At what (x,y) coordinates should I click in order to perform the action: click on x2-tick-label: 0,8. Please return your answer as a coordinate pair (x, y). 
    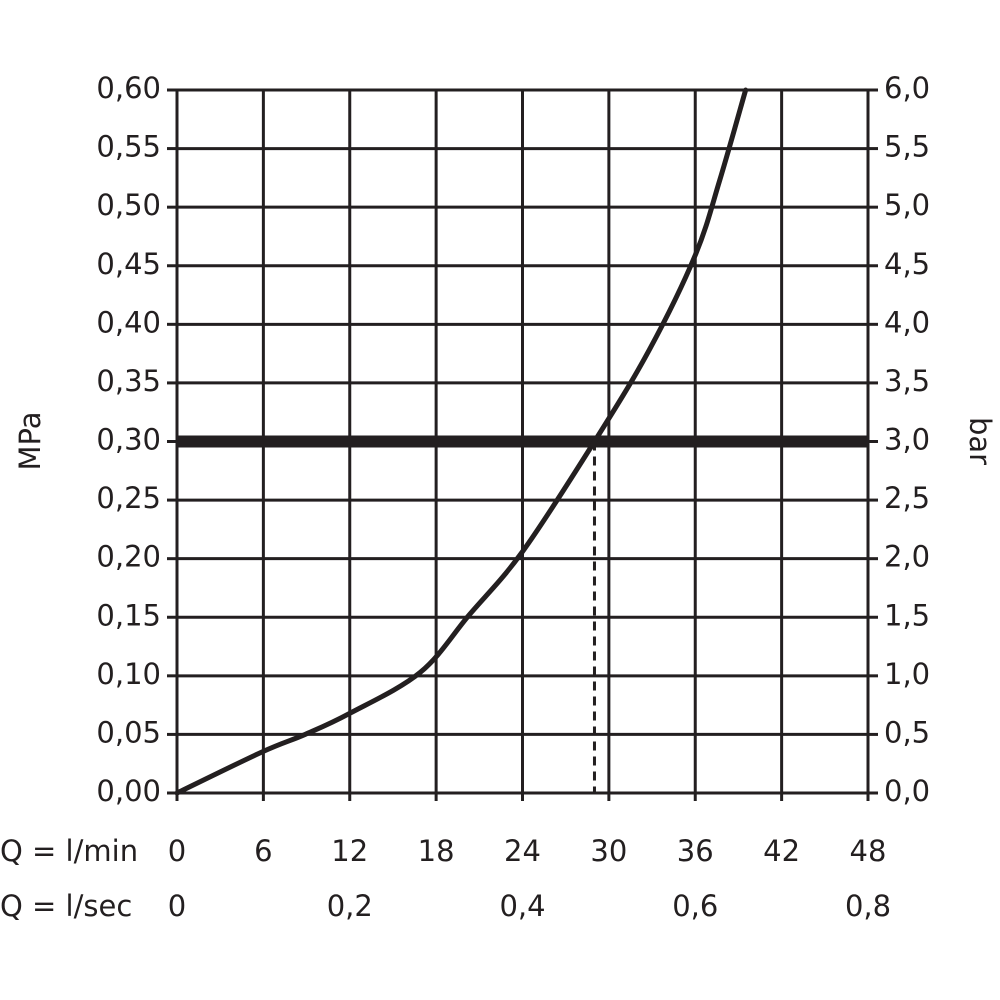
    Looking at the image, I should click on (868, 906).